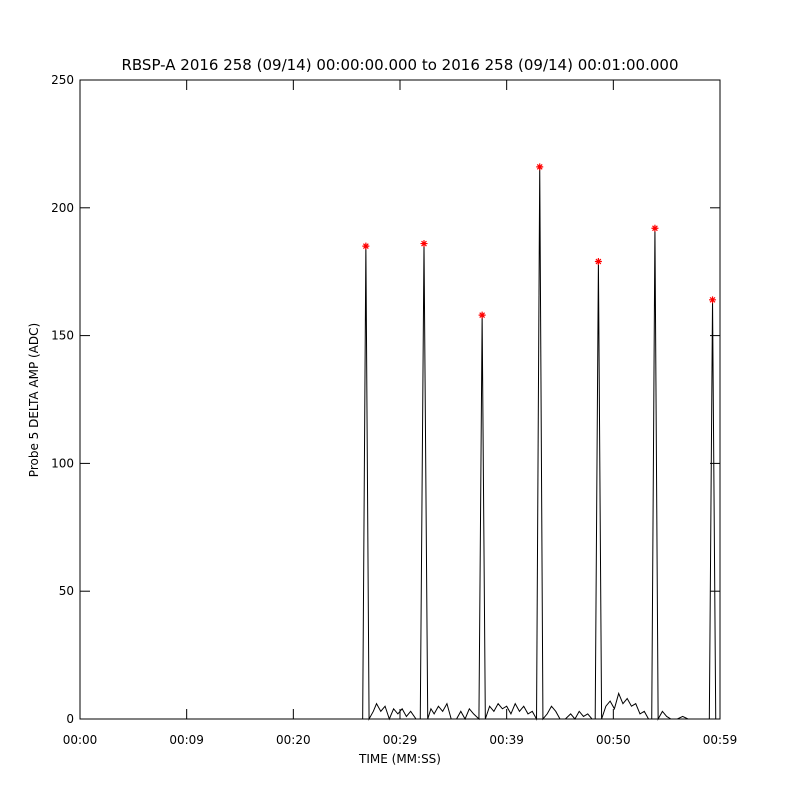 The image size is (800, 800). What do you see at coordinates (66, 591) in the screenshot?
I see `y-tick-label: 50` at bounding box center [66, 591].